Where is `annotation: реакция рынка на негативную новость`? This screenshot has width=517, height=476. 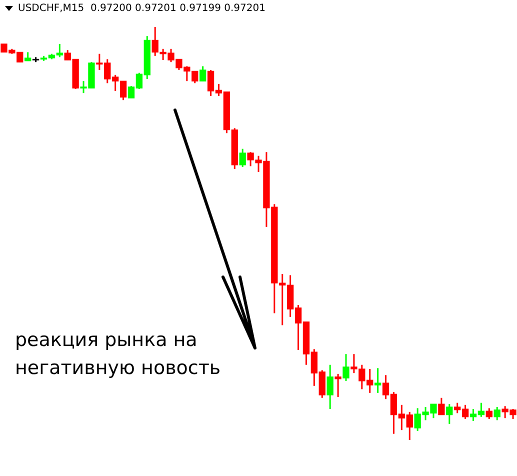
annotation: реакция рынка на негативную новость is located at coordinates (118, 354).